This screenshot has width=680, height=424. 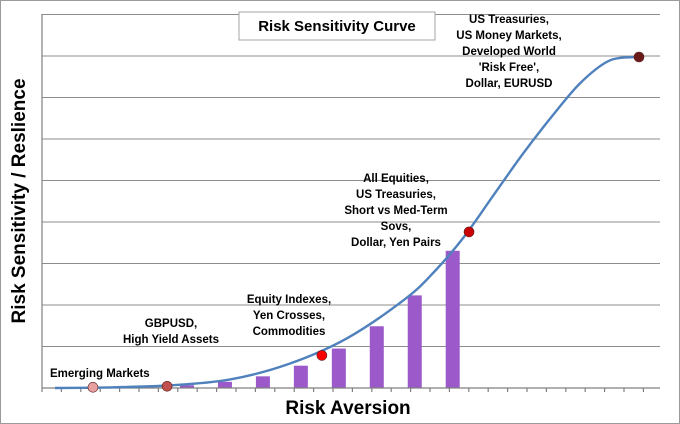 I want to click on annotation-line: Developed World, so click(x=509, y=52).